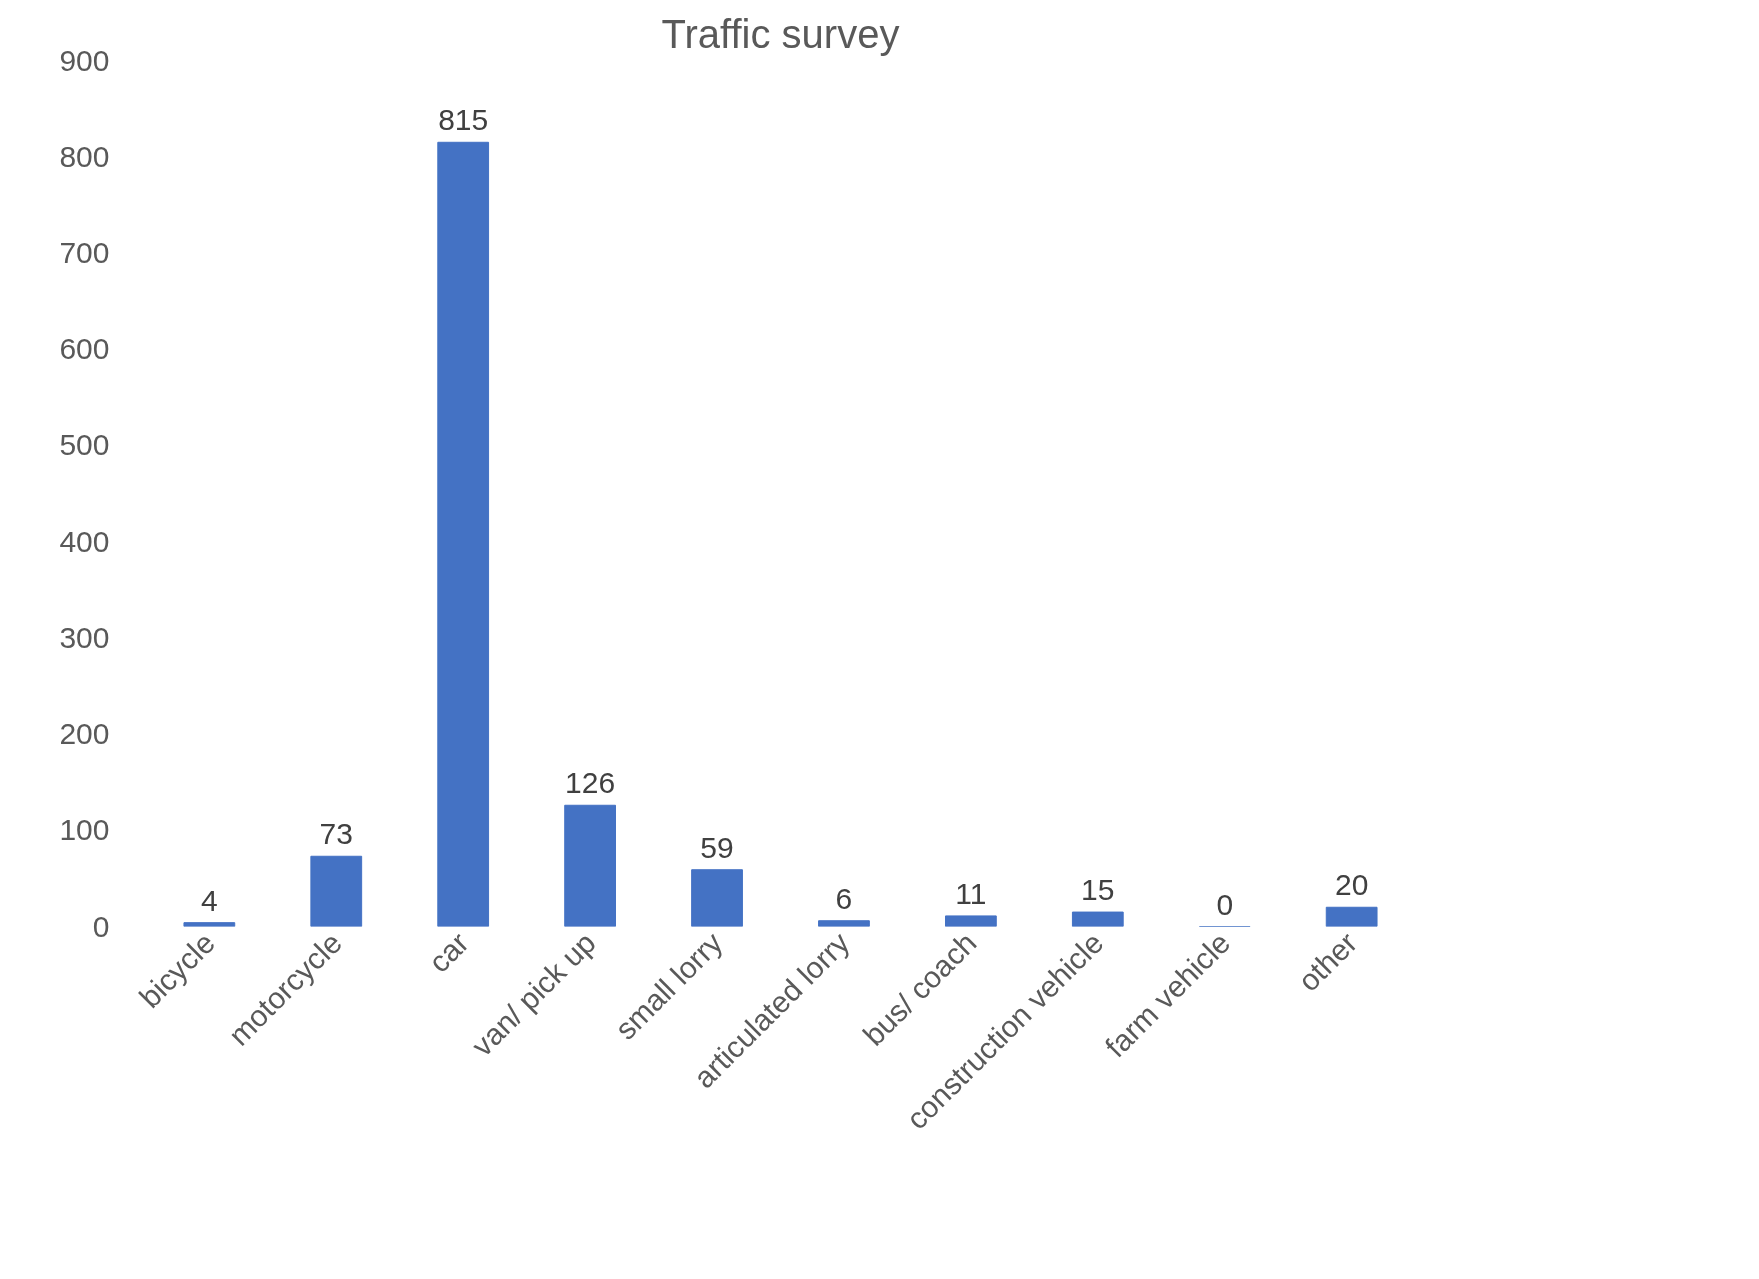 Image resolution: width=1759 pixels, height=1279 pixels. What do you see at coordinates (1098, 890) in the screenshot?
I see `data-label: 15` at bounding box center [1098, 890].